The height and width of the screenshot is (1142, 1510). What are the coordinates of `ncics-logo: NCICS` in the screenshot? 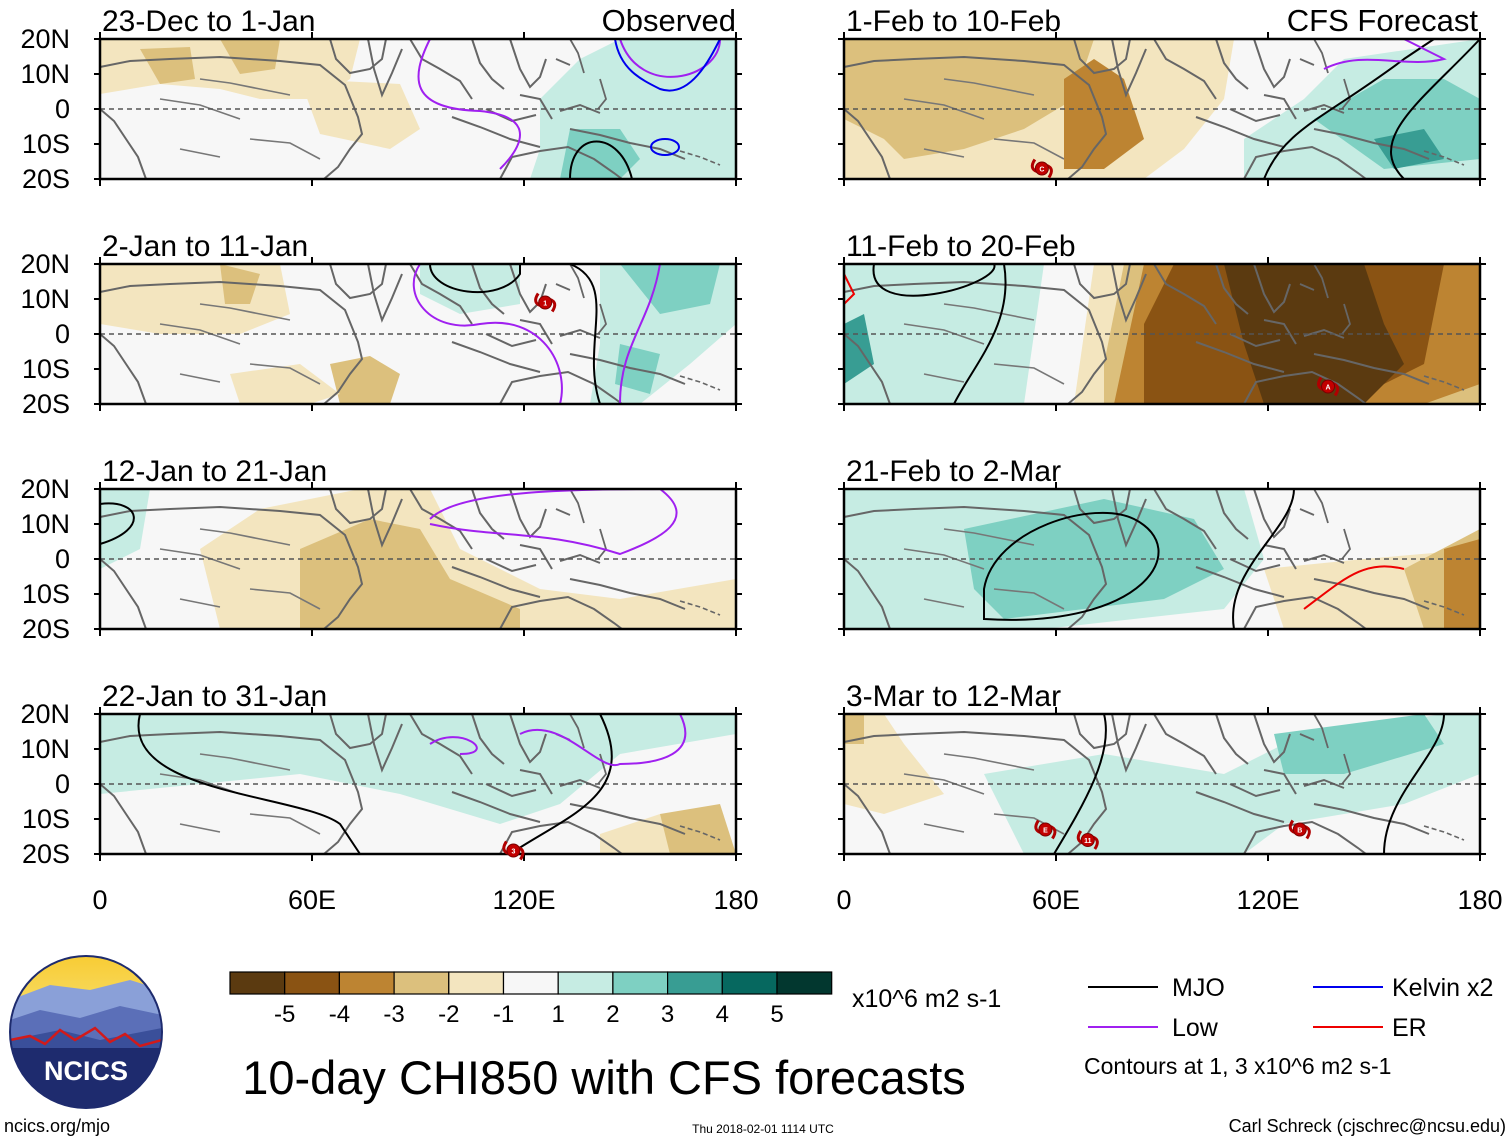 It's located at (86, 1032).